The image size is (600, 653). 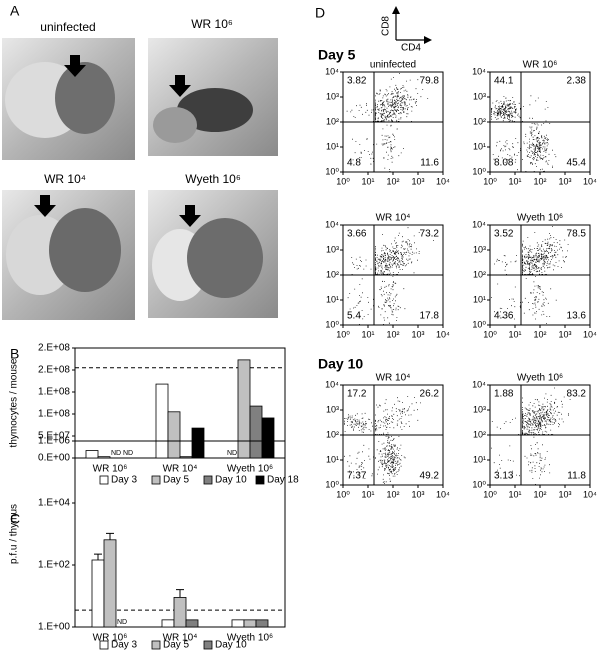 I want to click on panel-label: B, so click(x=14, y=354).